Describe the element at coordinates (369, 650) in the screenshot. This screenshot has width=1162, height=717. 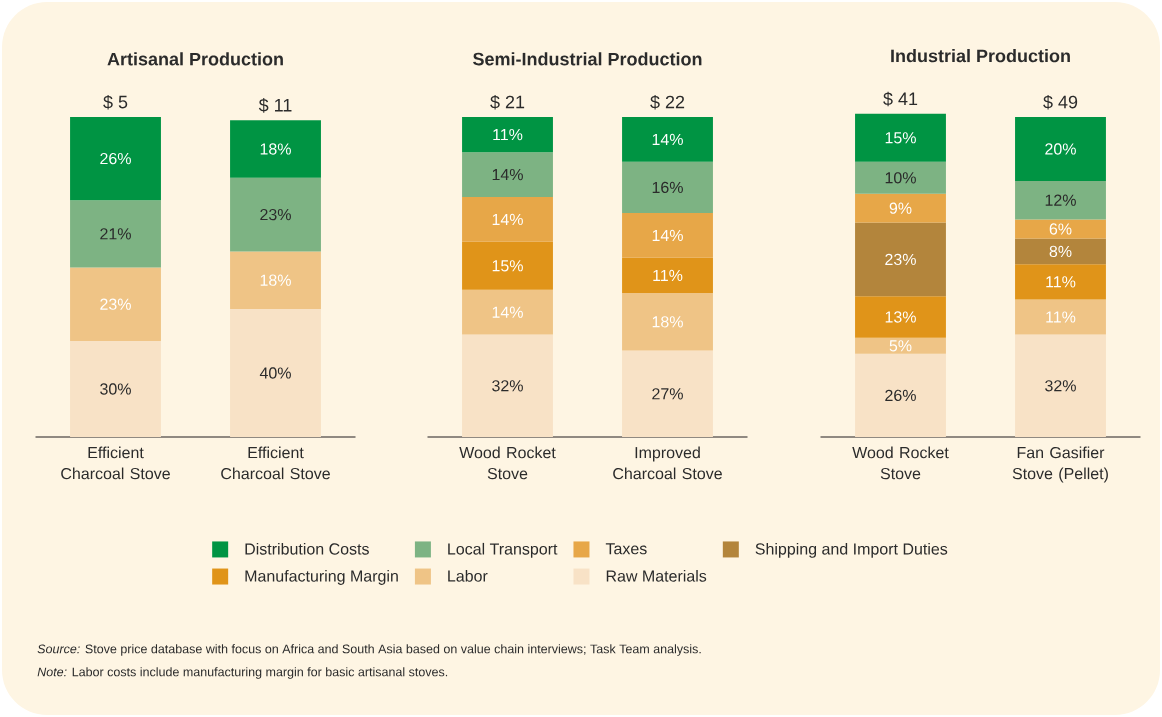
I see `text: Source: Stove price database with focus on Africa and South Asia based on value chain interviews; Task Team analysis.` at that location.